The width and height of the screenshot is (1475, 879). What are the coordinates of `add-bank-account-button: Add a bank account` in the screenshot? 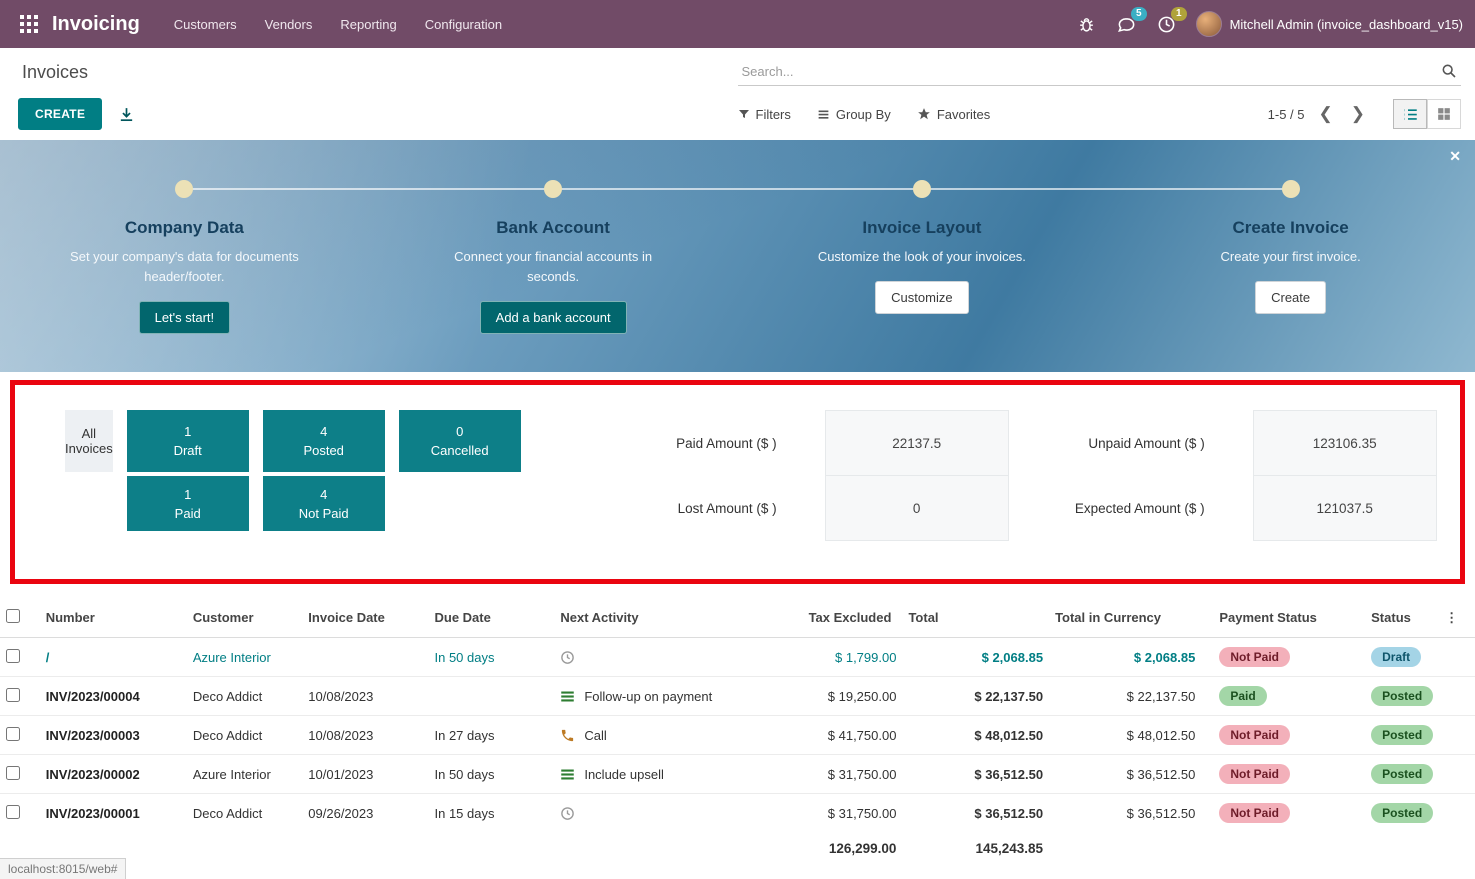 It's located at (553, 318).